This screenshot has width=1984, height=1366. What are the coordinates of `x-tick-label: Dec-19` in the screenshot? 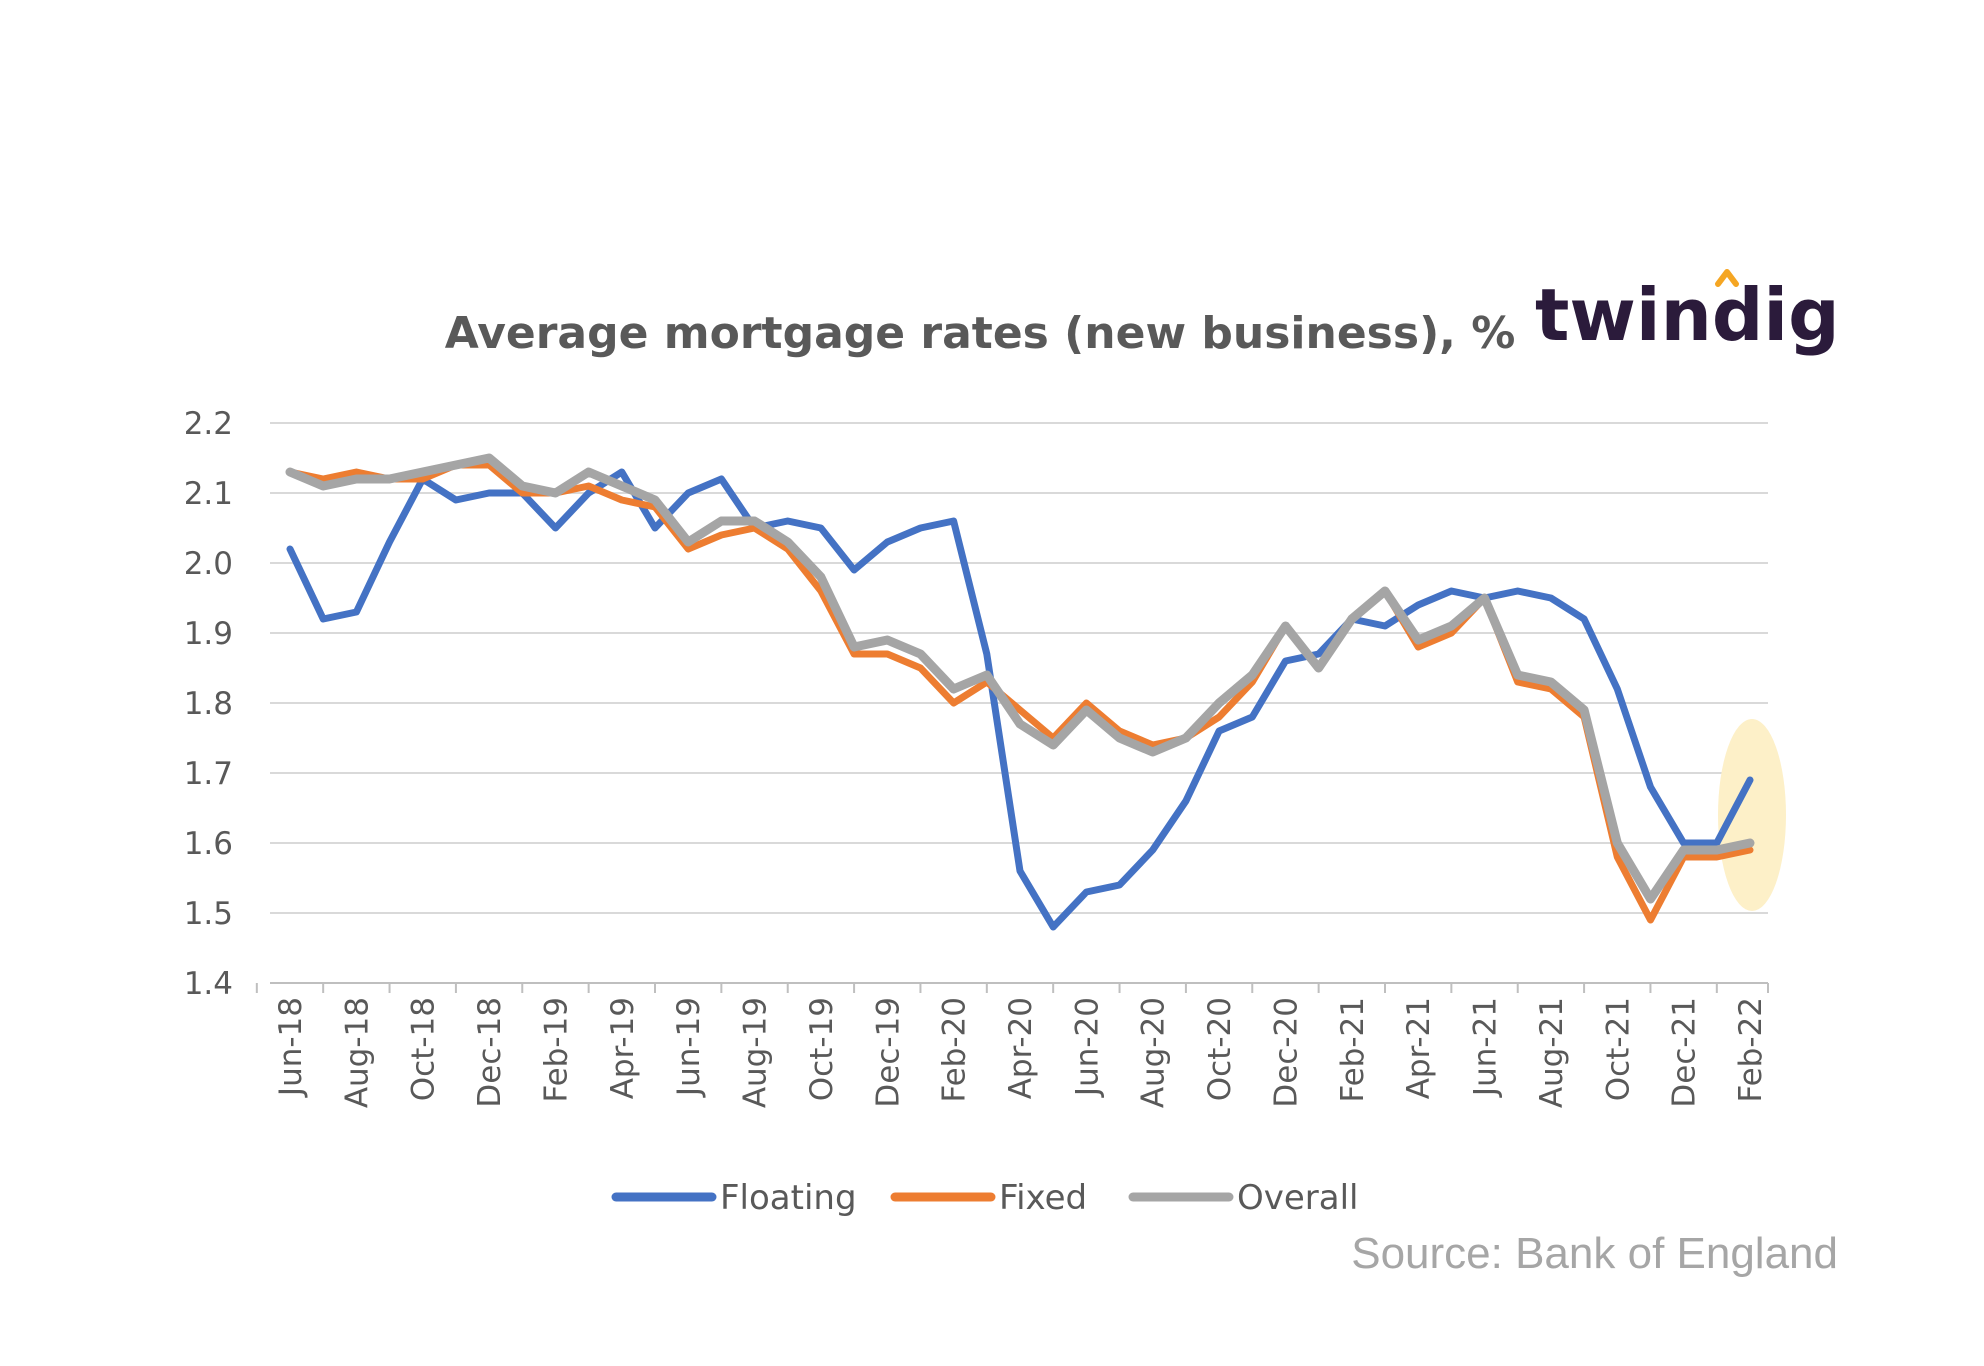 It's located at (888, 1052).